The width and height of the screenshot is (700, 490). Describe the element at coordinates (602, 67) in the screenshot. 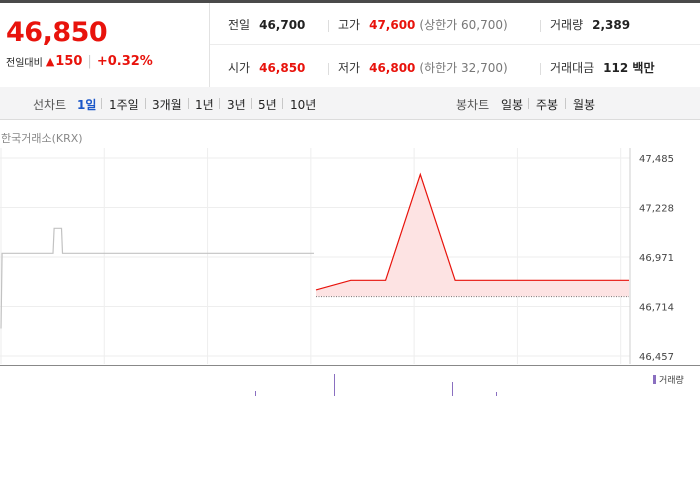

I see `trade-value-cell: 거래대금 112 백만` at that location.